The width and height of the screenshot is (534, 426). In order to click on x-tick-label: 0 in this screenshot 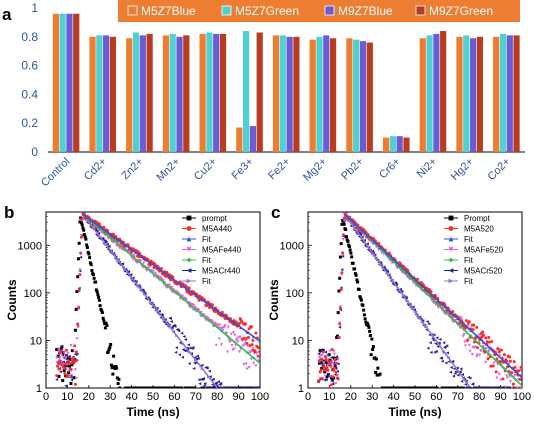, I will do `click(46, 397)`.